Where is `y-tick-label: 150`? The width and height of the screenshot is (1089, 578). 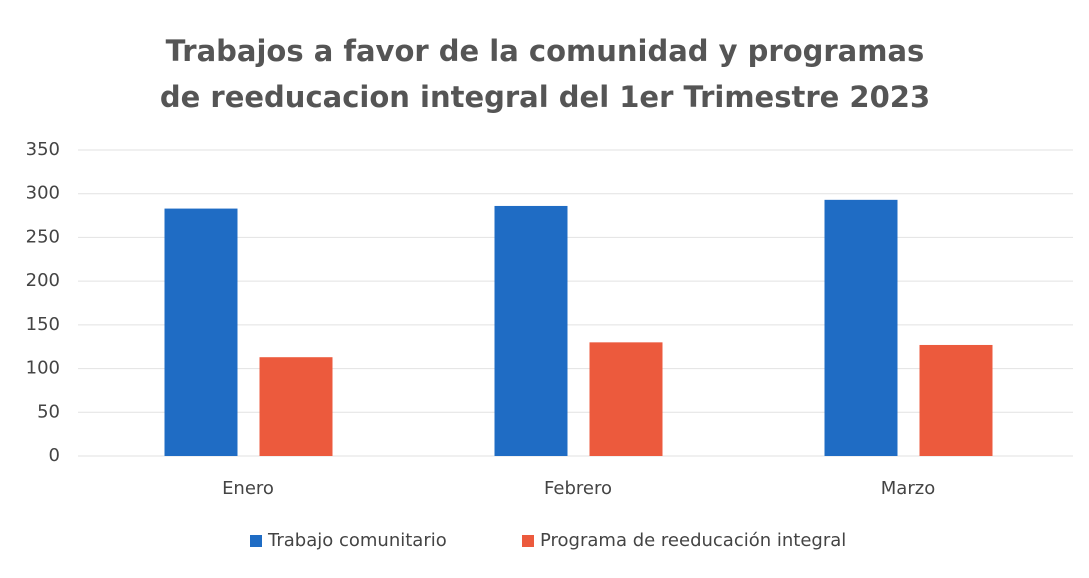
y-tick-label: 150 is located at coordinates (43, 324).